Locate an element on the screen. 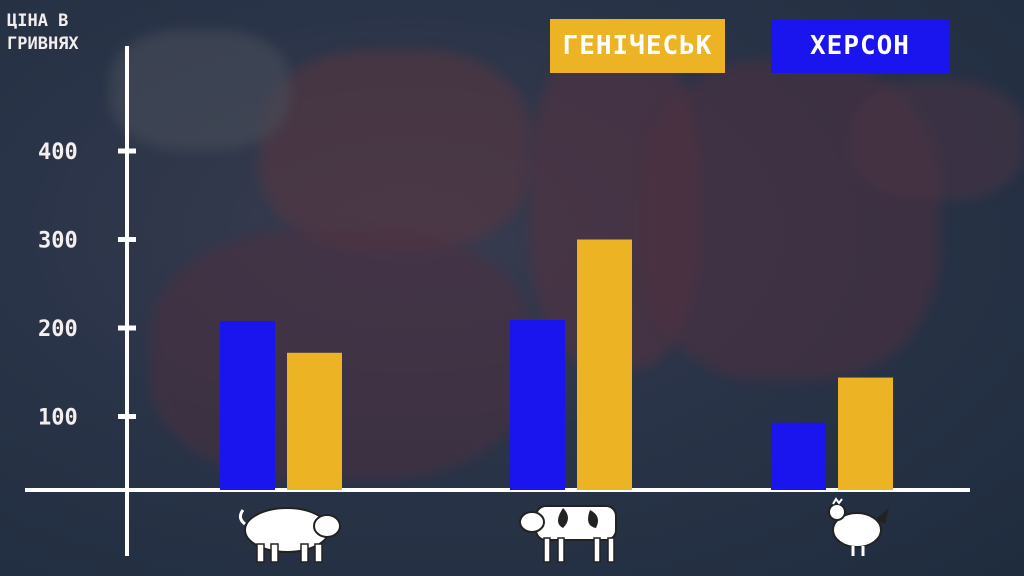 Image resolution: width=1024 pixels, height=576 pixels. legend-label: ГЕНІЧЕСЬК is located at coordinates (637, 46).